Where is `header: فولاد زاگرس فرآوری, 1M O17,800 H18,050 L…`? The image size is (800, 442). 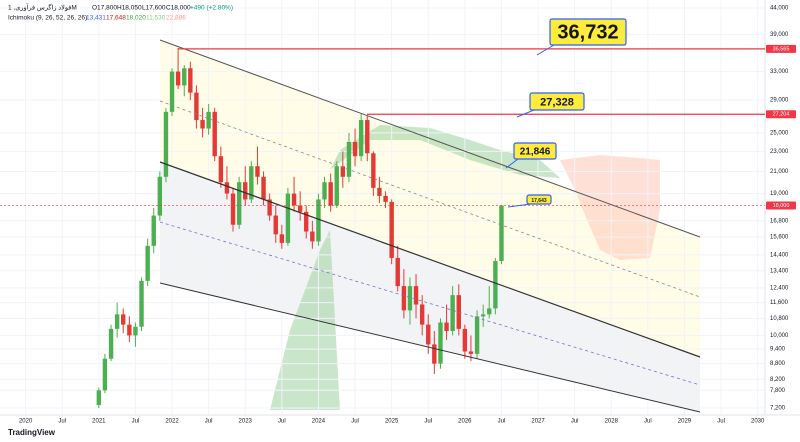
header: فولاد زاگرس فرآوری, 1M O17,800 H18,050 L… is located at coordinates (120, 12).